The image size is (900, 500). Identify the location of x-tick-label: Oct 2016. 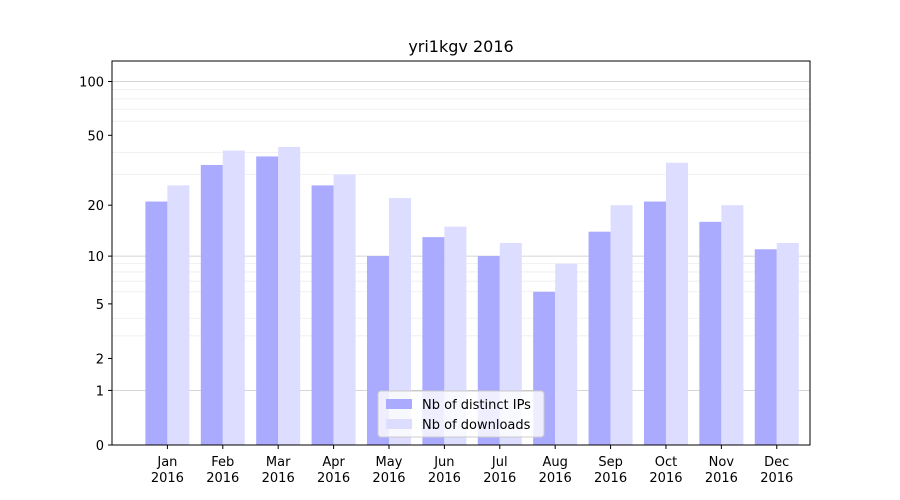
(665, 470).